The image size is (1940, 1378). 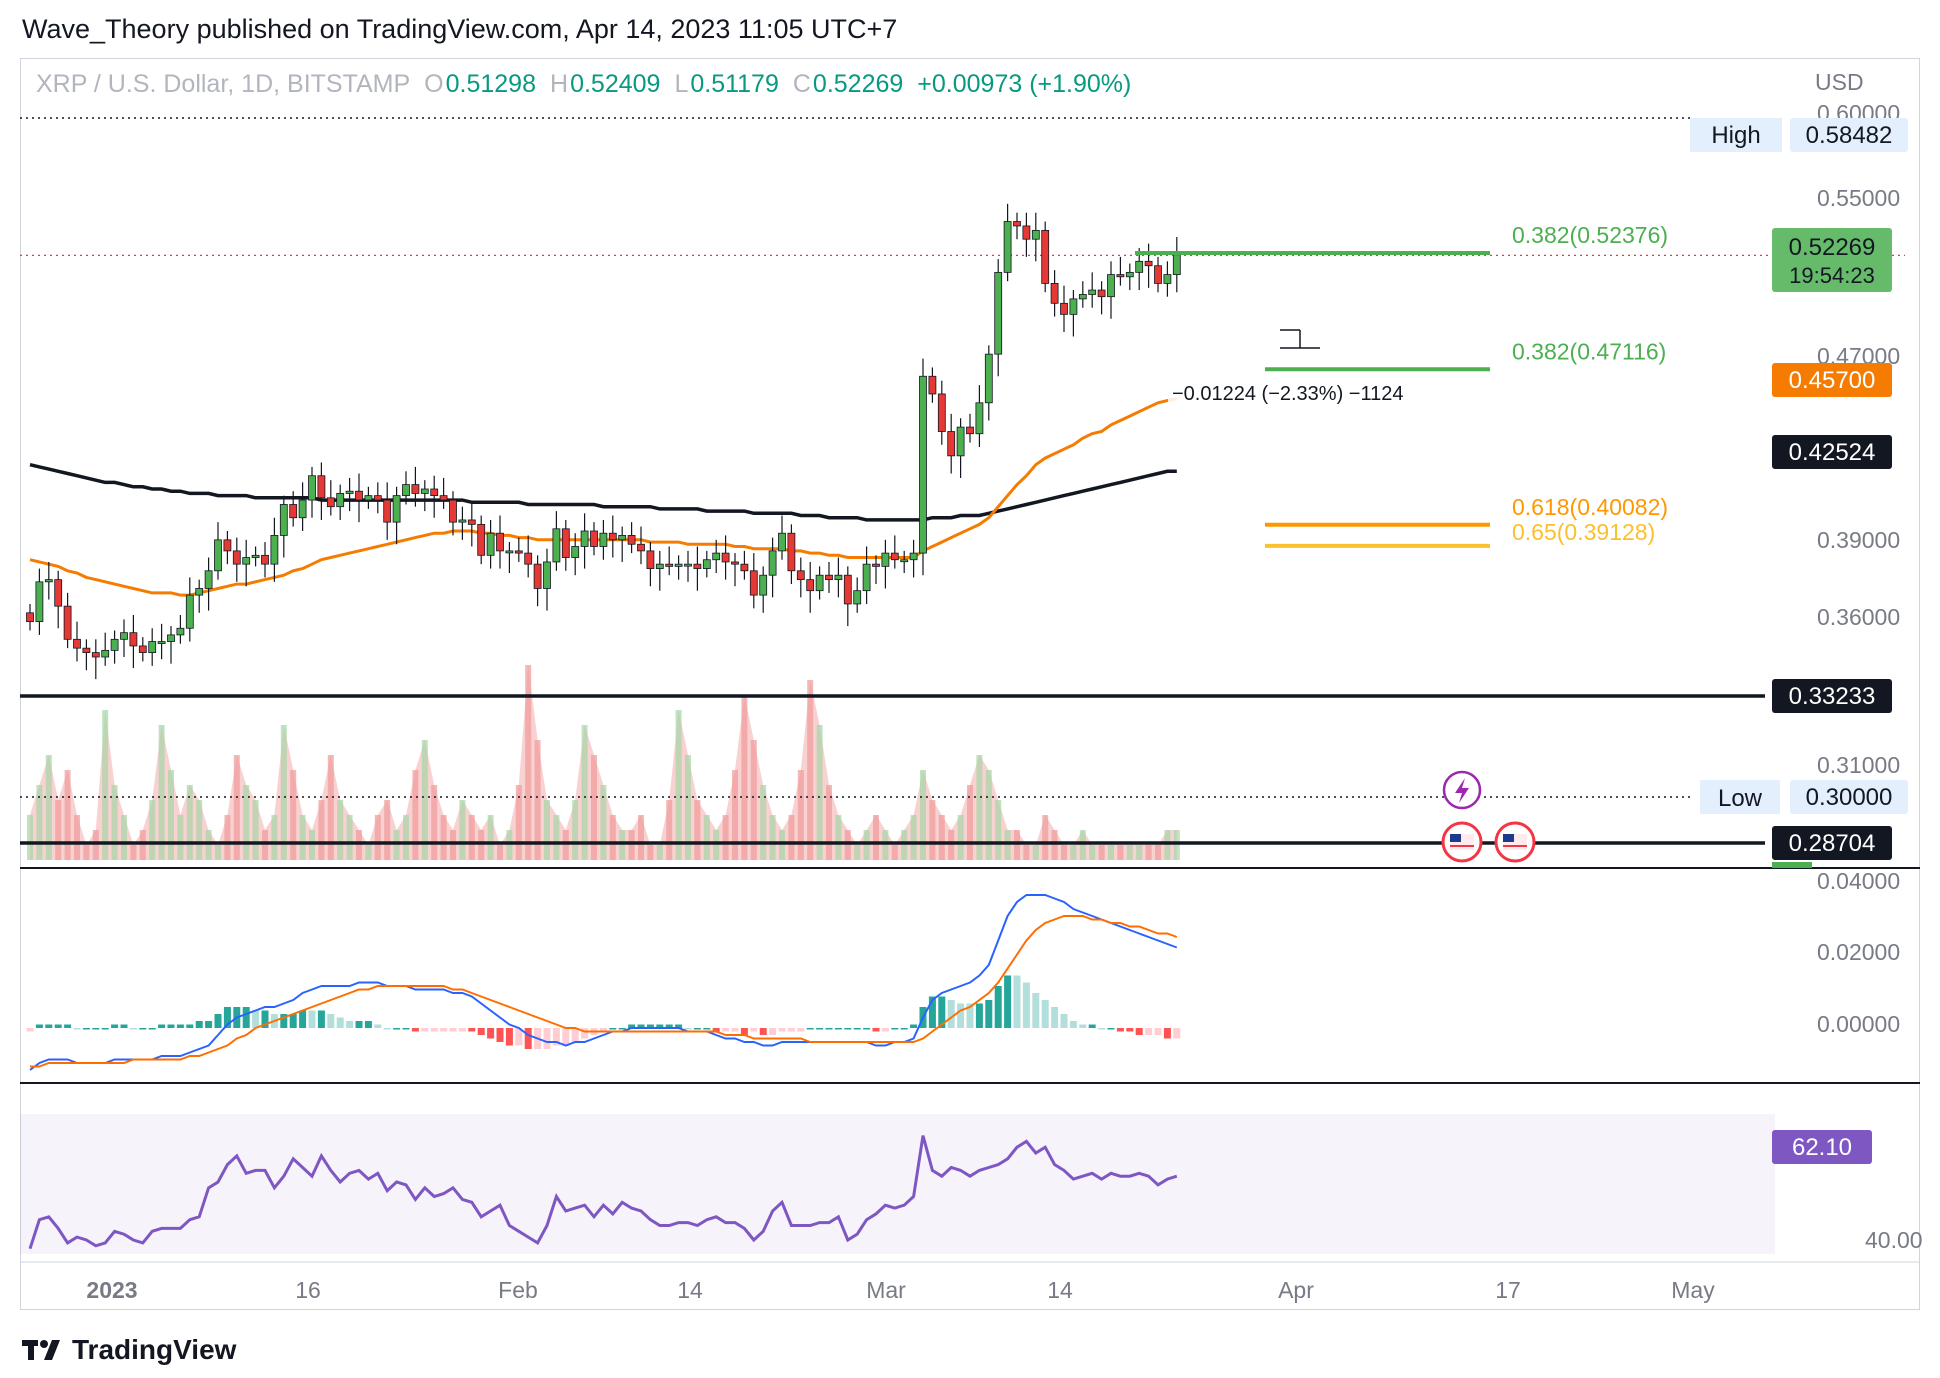 What do you see at coordinates (129, 1350) in the screenshot?
I see `footer-brand: TradingView` at bounding box center [129, 1350].